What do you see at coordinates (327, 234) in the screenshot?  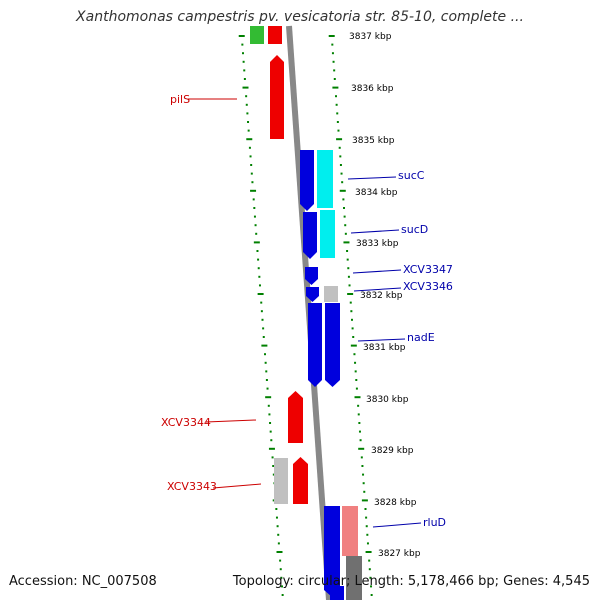 I see `gene-box-sucD-light` at bounding box center [327, 234].